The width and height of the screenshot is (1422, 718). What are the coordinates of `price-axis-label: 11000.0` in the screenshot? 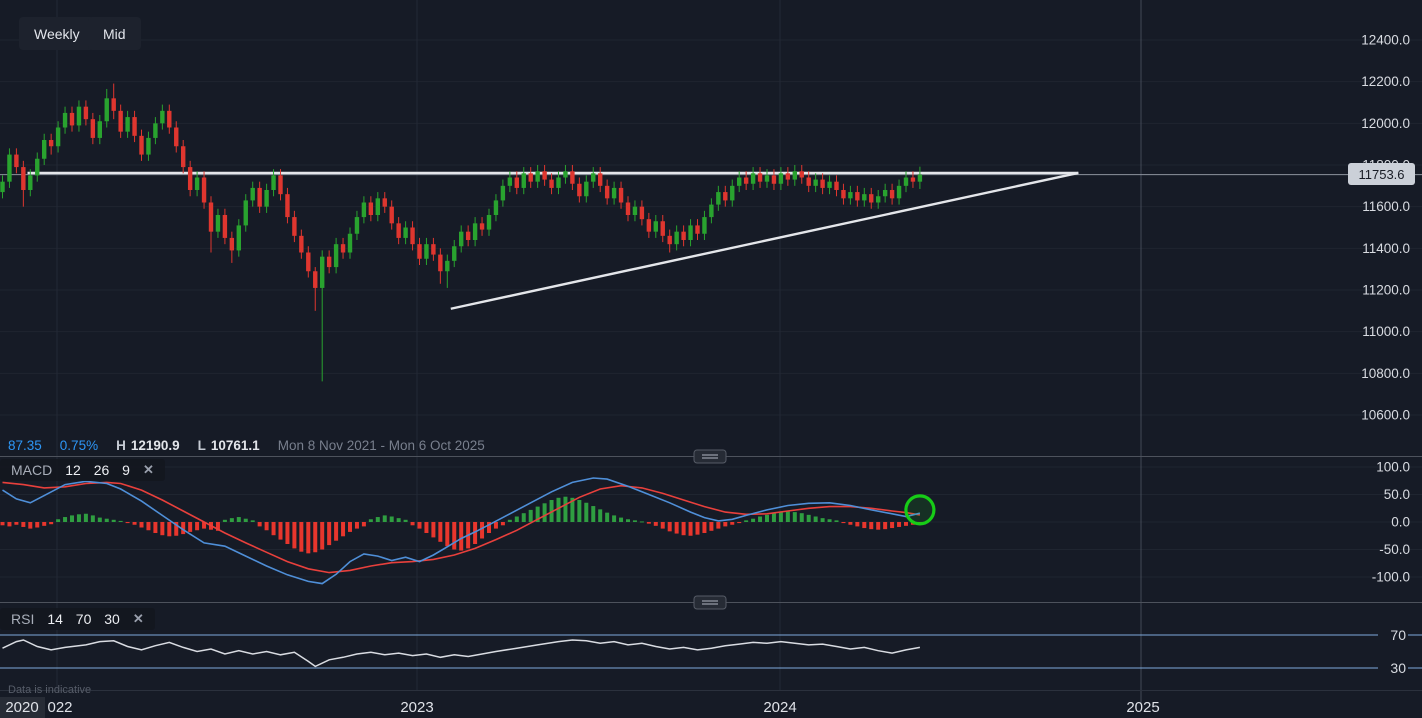 It's located at (1386, 331).